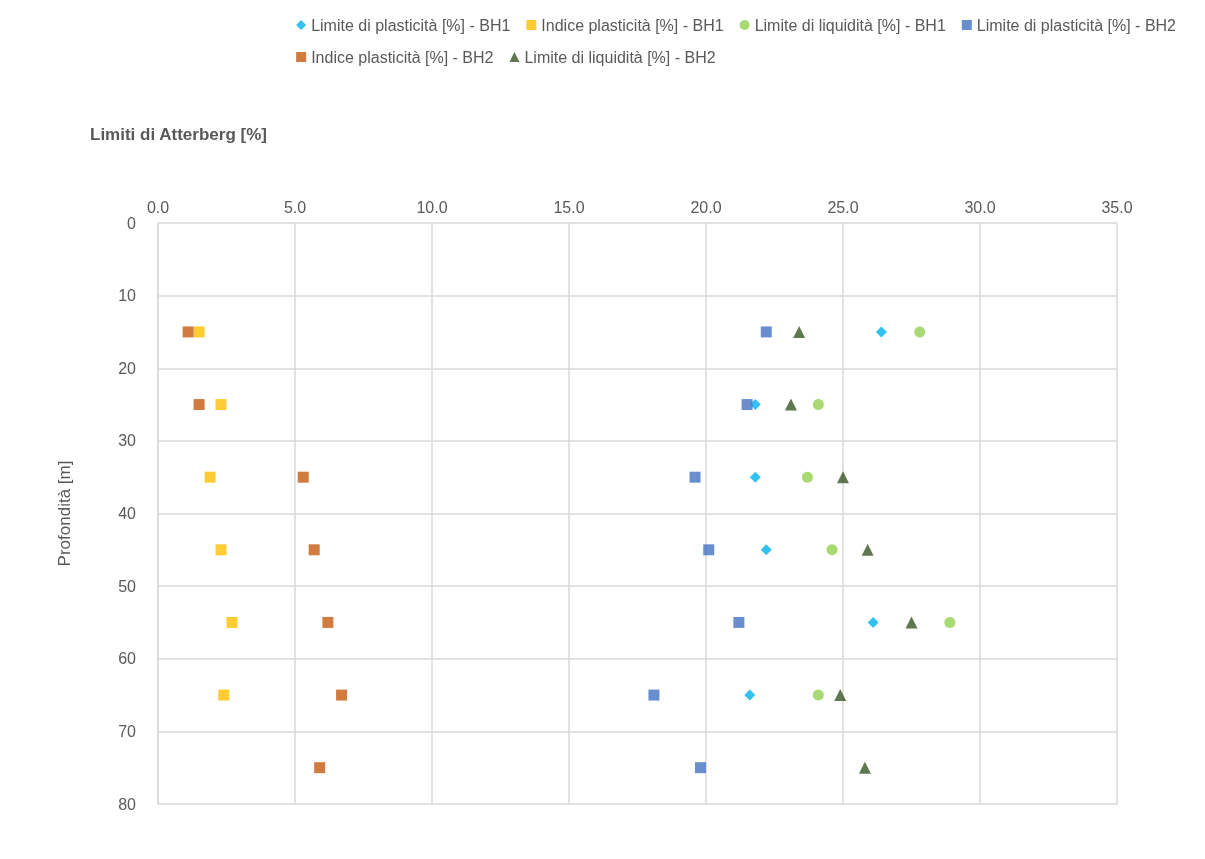  I want to click on x-tick-label: 0.0, so click(158, 207).